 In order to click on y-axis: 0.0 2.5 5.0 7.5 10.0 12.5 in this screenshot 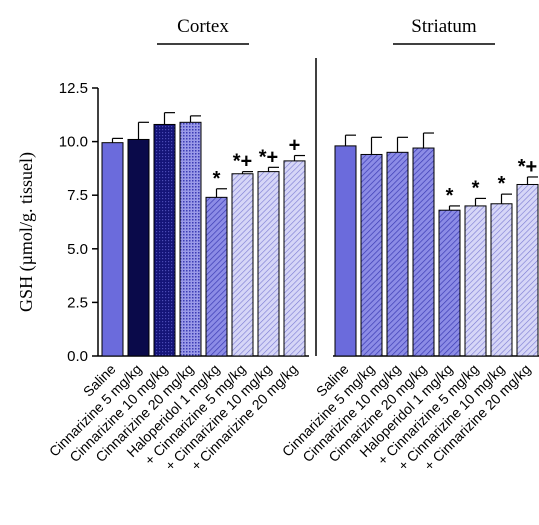, I will do `click(79, 222)`.